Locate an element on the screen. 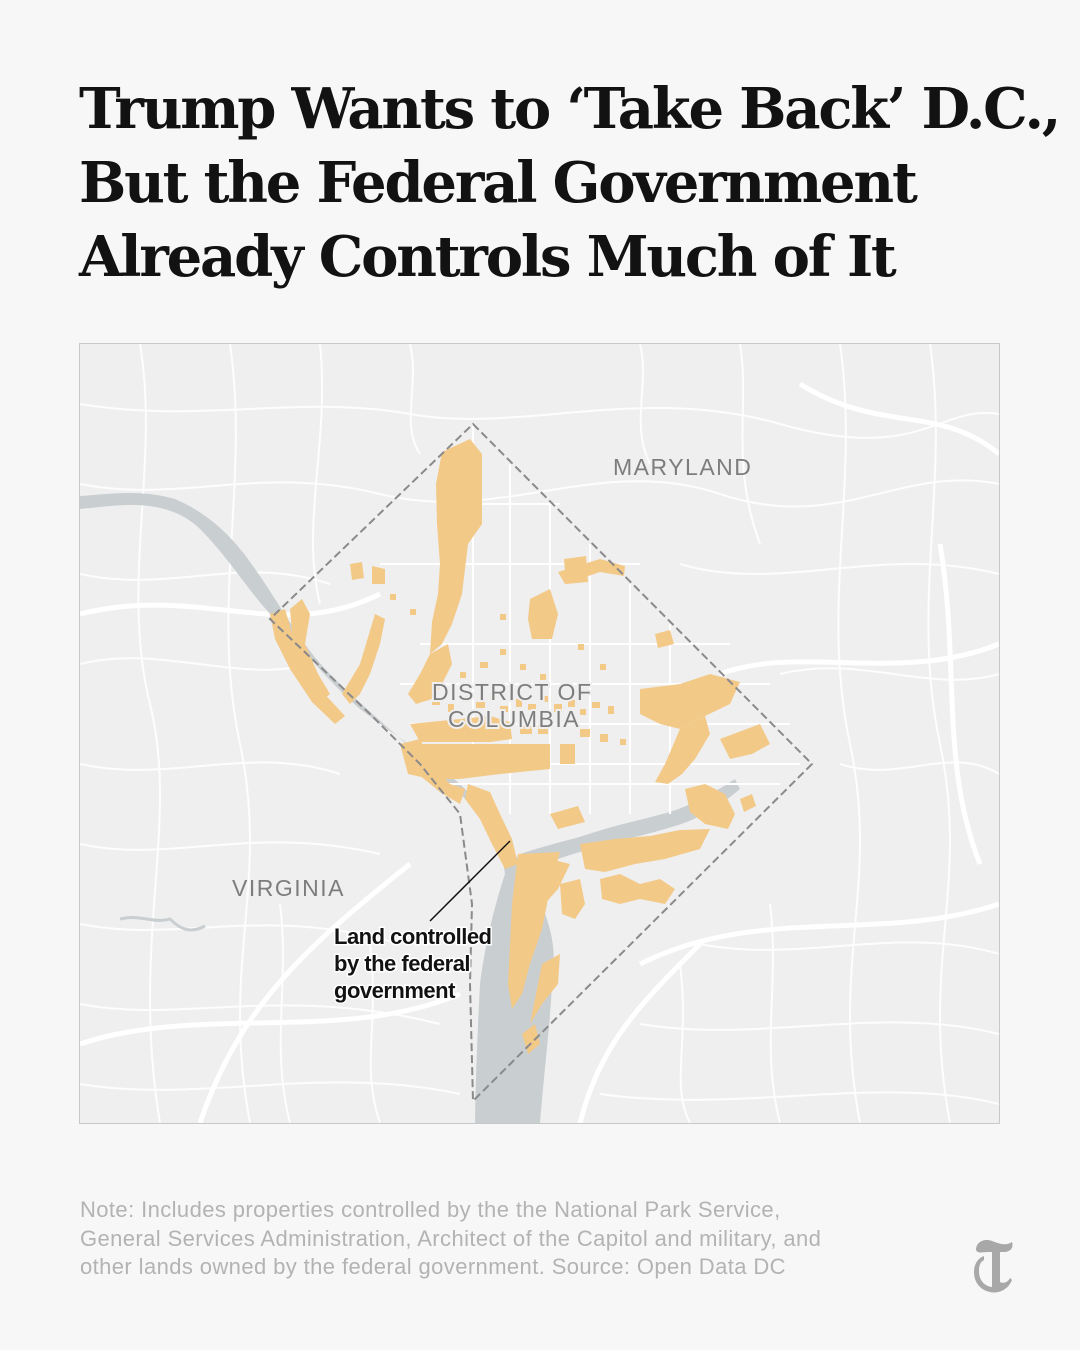 The height and width of the screenshot is (1350, 1080). oxon-run-park is located at coordinates (572, 899).